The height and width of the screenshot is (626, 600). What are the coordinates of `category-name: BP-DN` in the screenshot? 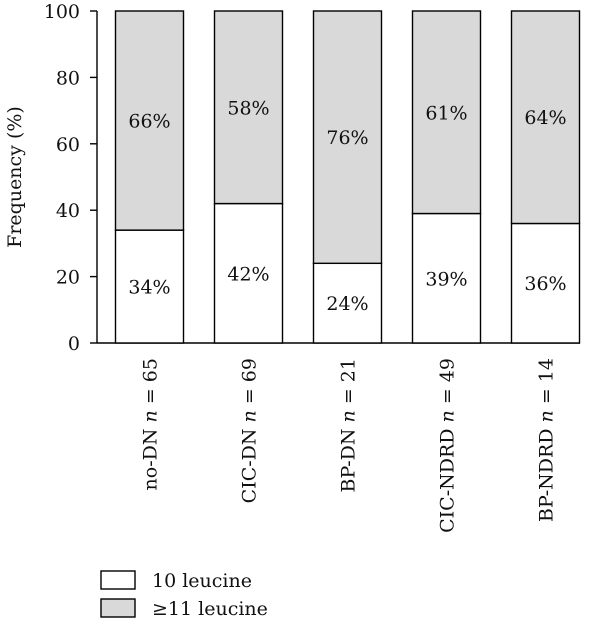 It's located at (349, 457).